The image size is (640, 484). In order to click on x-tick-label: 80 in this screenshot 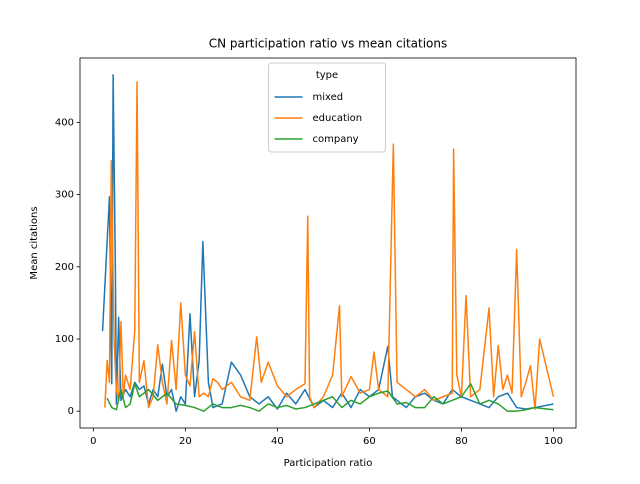, I will do `click(461, 441)`.